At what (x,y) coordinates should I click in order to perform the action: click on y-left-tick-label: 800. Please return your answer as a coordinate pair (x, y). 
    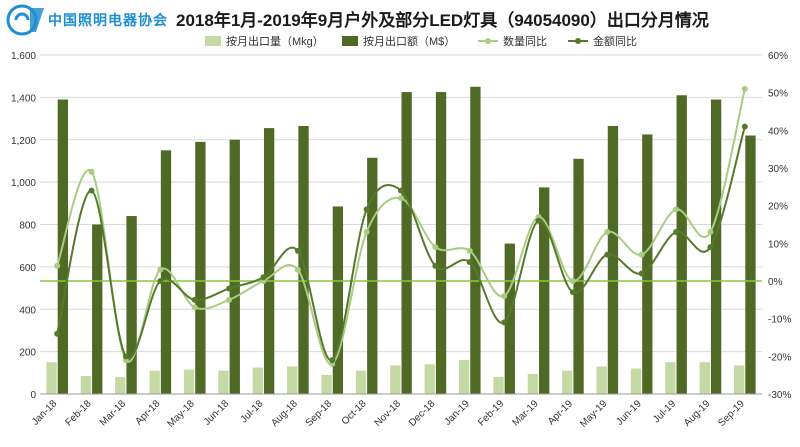
    Looking at the image, I should click on (27, 226).